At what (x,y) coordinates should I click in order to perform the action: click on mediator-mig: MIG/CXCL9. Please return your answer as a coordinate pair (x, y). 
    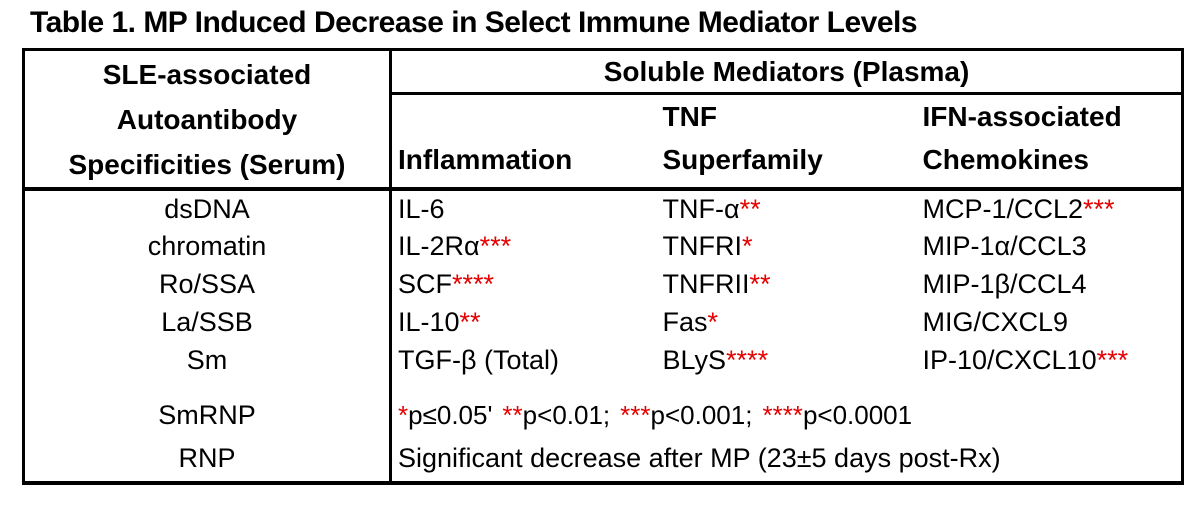
    Looking at the image, I should click on (1050, 322).